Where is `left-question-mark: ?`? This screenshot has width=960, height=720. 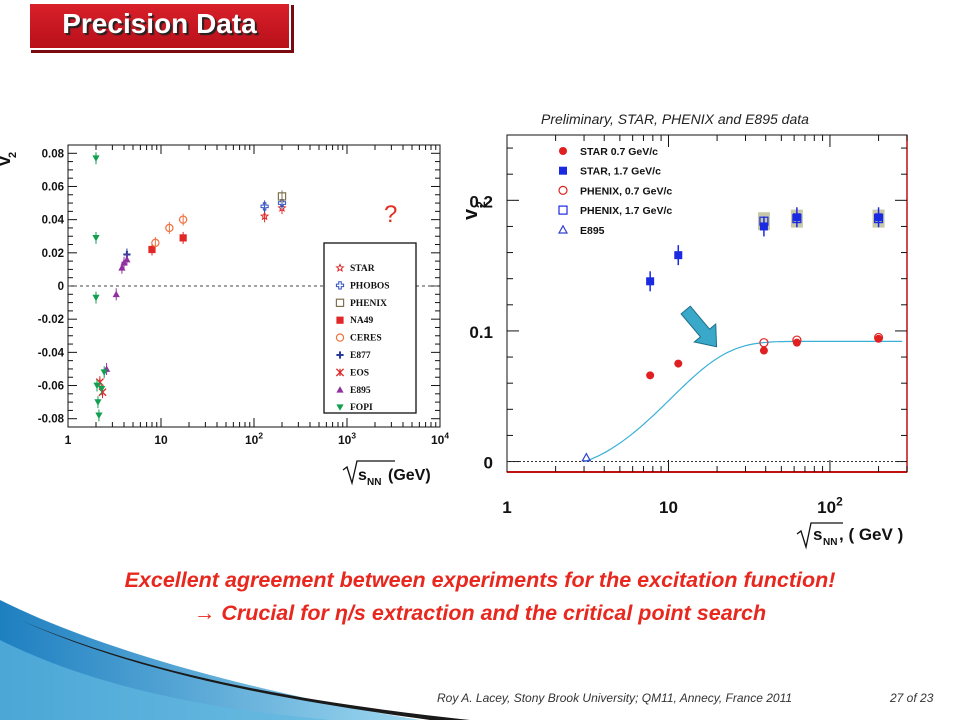 left-question-mark: ? is located at coordinates (390, 214).